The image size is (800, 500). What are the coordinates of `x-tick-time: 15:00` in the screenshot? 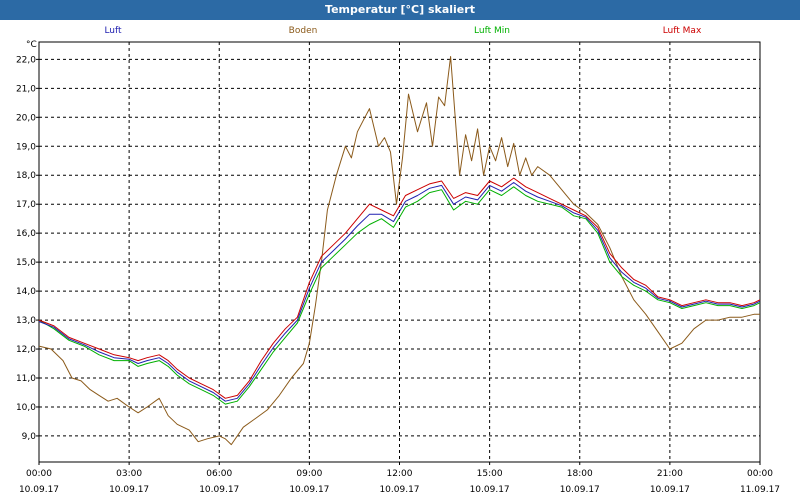 It's located at (490, 474).